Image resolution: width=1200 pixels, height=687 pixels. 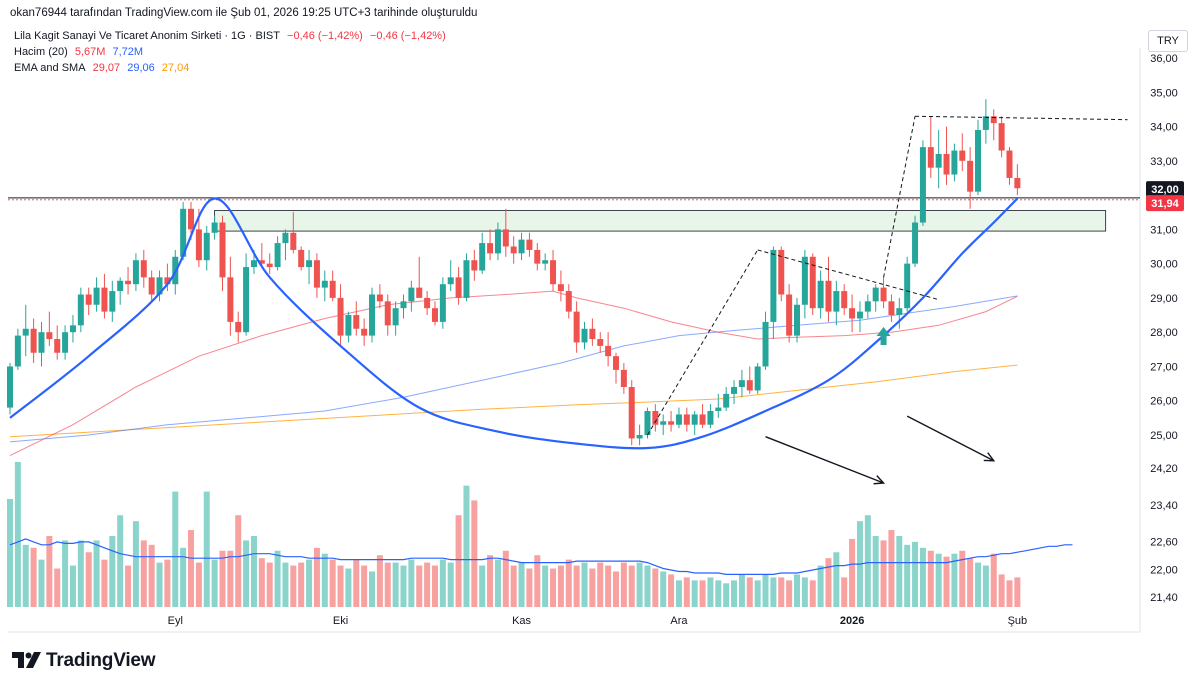 I want to click on sma-value-1: 29,06, so click(x=141, y=68).